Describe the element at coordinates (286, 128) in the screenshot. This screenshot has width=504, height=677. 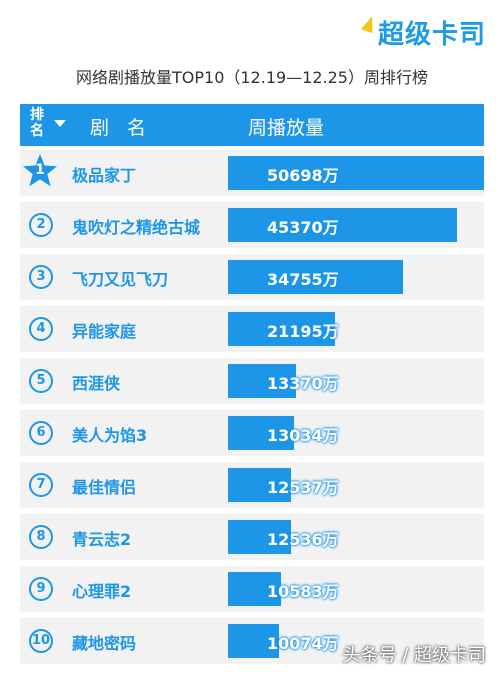
I see `value-column-header: 周播放量` at that location.